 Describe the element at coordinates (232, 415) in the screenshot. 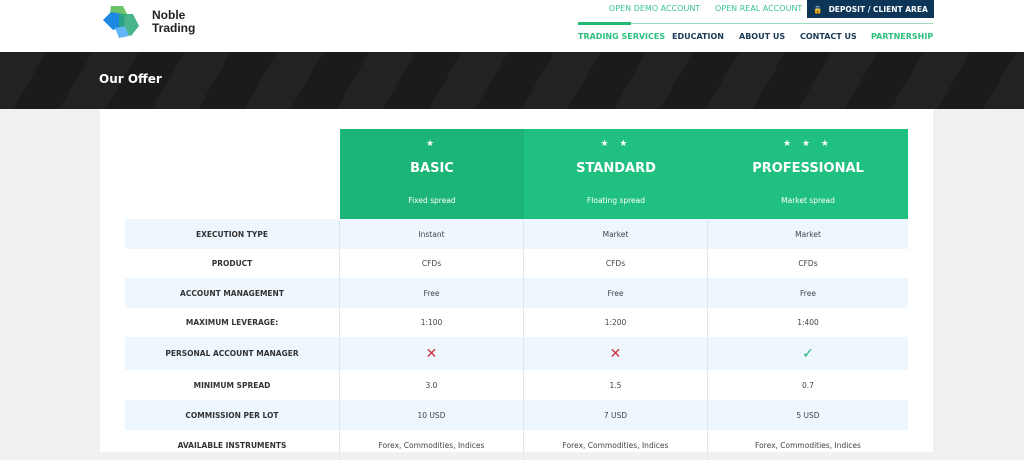

I see `row-label: COMMISSION PER LOT` at that location.